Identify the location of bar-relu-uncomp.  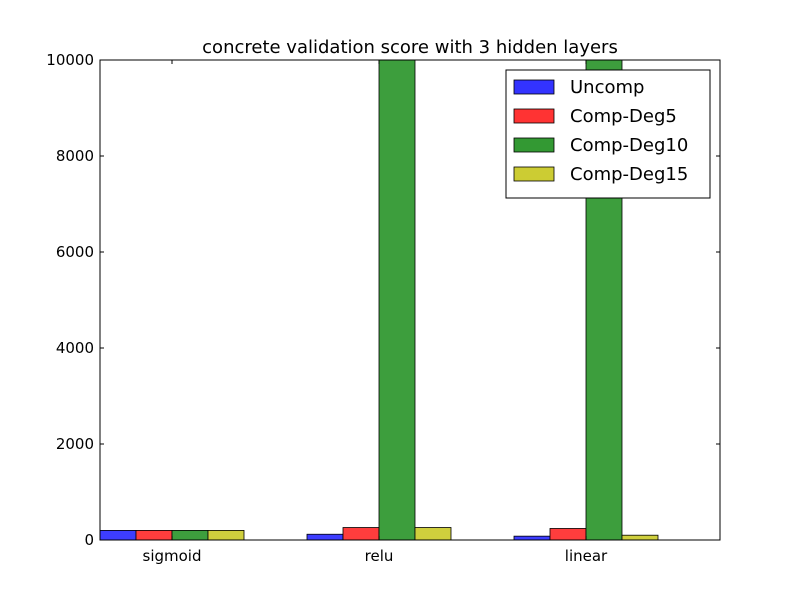
(325, 537).